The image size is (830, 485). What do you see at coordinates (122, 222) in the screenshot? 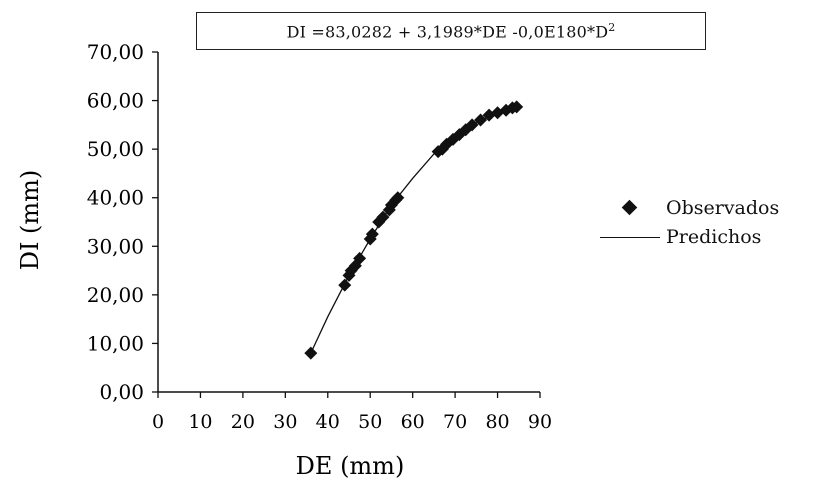
I see `y-axis-ticks: 0,00 10,00 20,00 30,00 40,00 50,00 60,00 70,00` at bounding box center [122, 222].